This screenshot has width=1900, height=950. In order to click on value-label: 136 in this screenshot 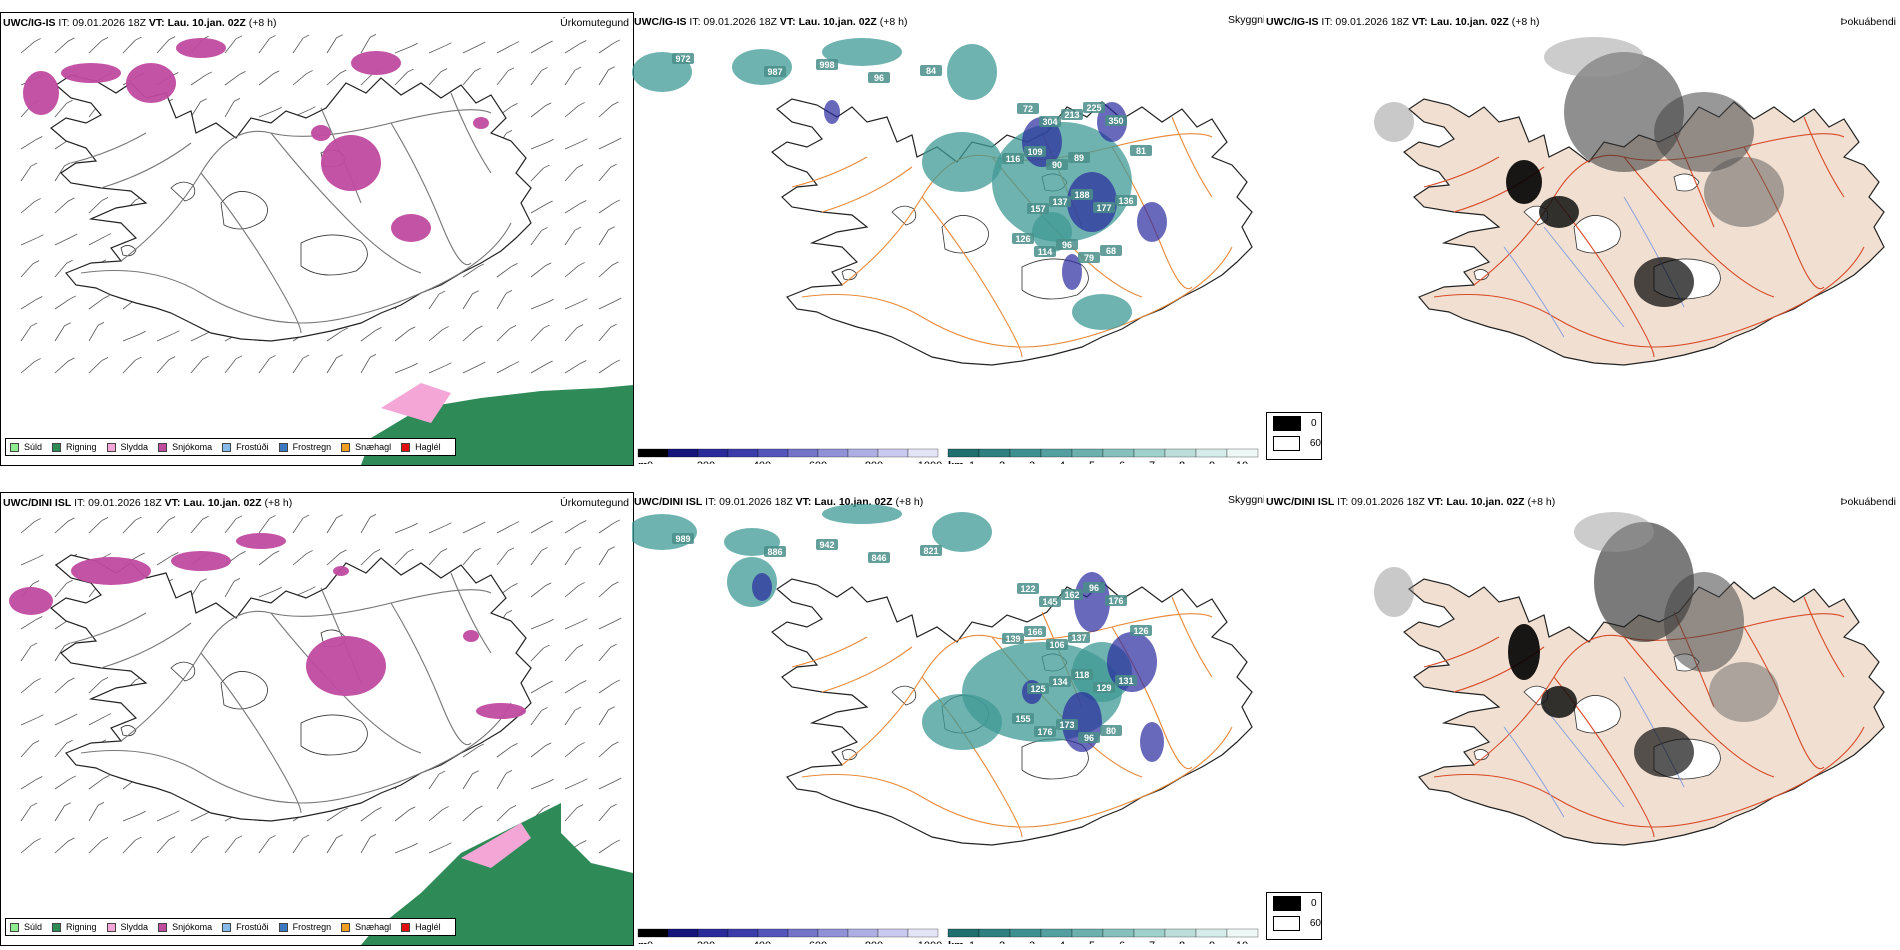, I will do `click(1125, 201)`.